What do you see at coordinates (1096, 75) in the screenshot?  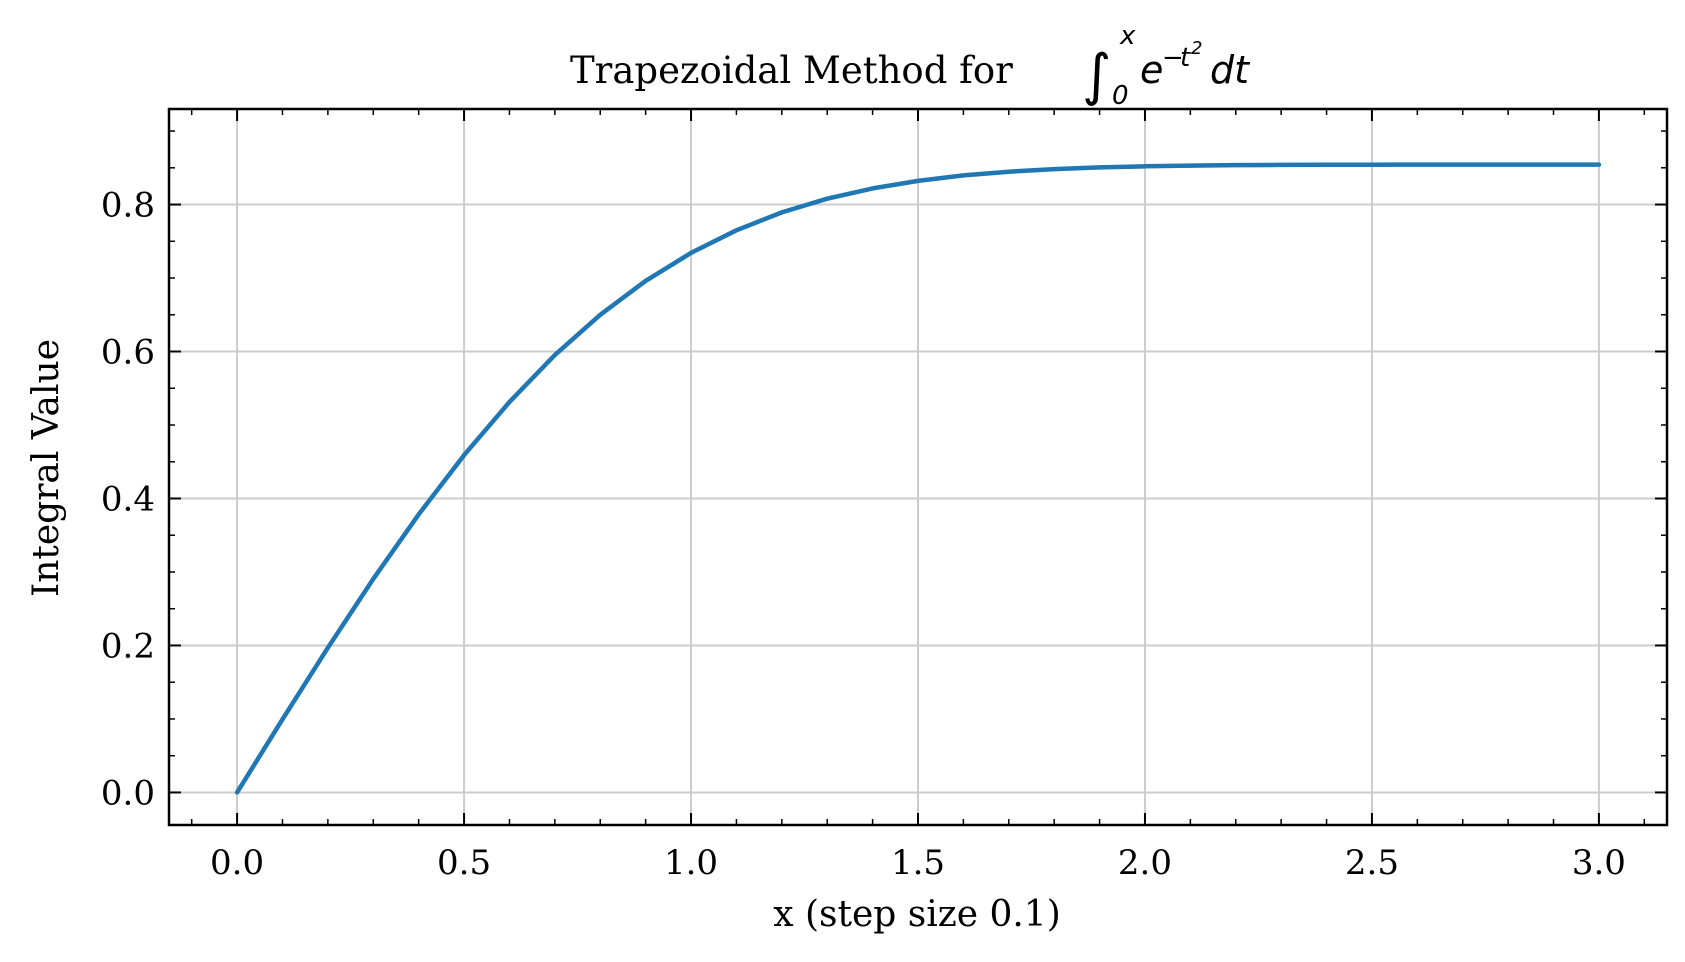 I see `title-integral-sign: ∫` at bounding box center [1096, 75].